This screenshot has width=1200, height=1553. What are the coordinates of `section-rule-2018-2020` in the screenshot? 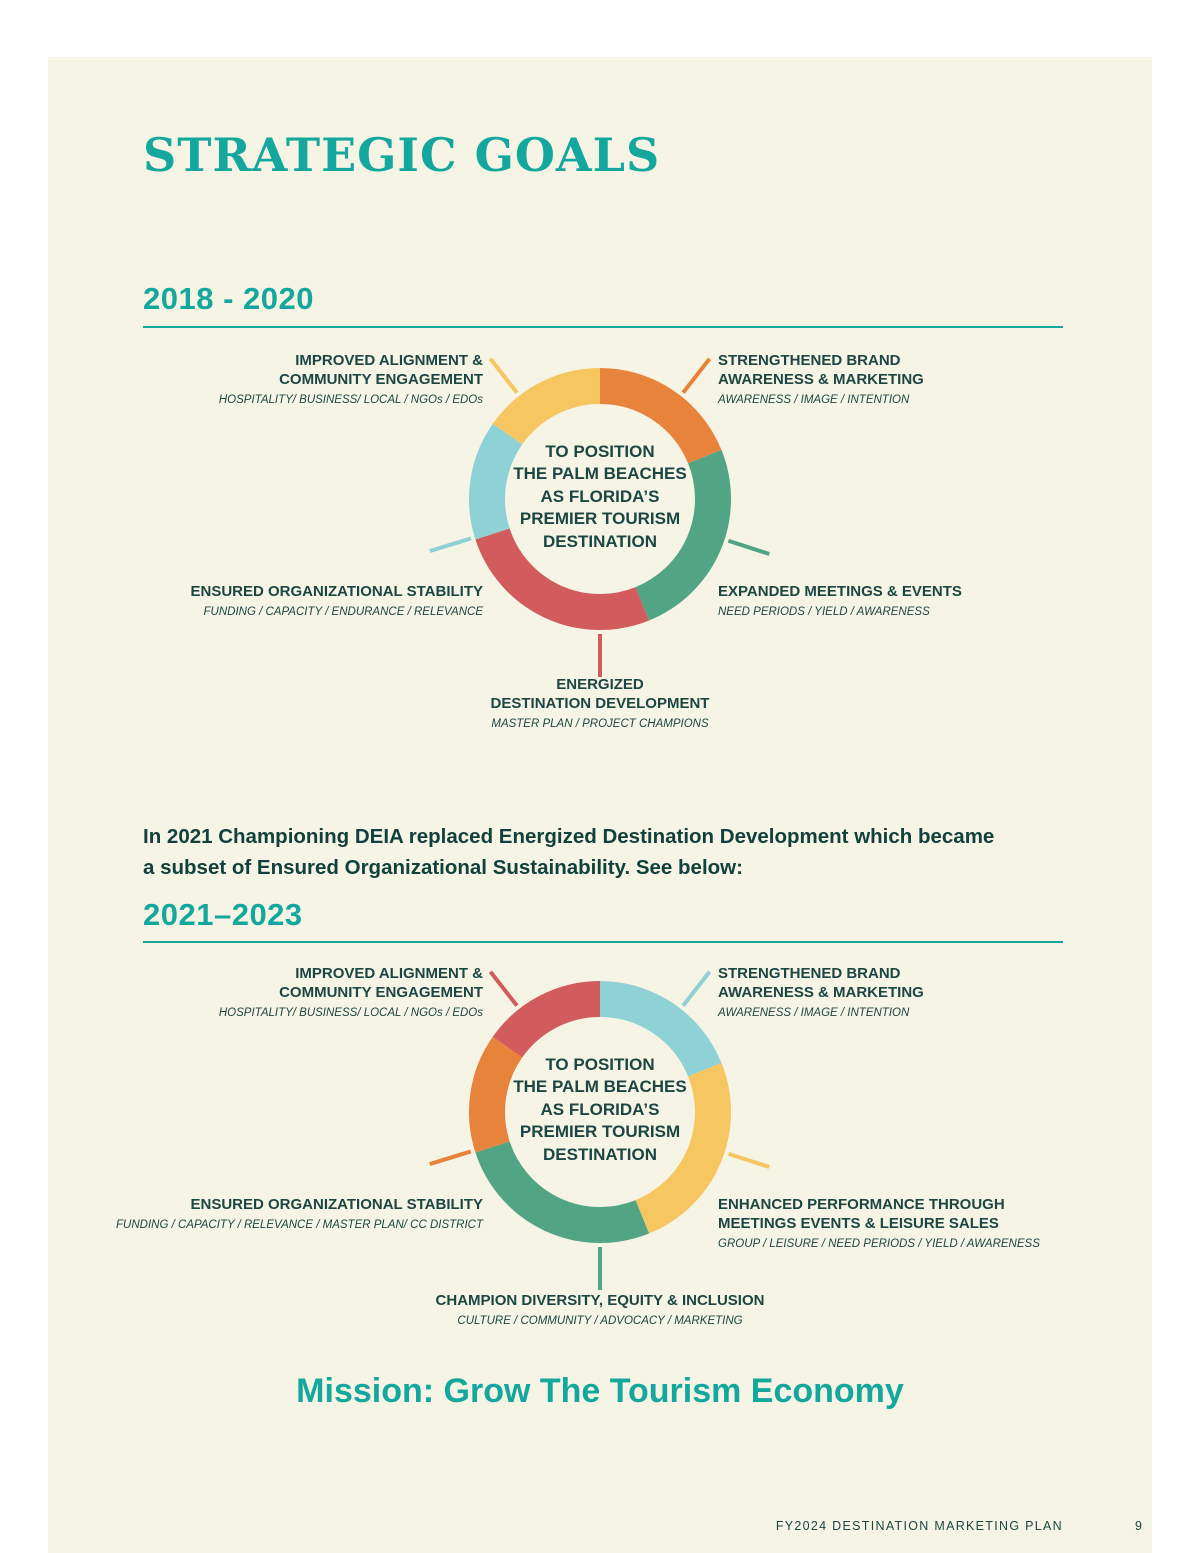 It's located at (603, 327).